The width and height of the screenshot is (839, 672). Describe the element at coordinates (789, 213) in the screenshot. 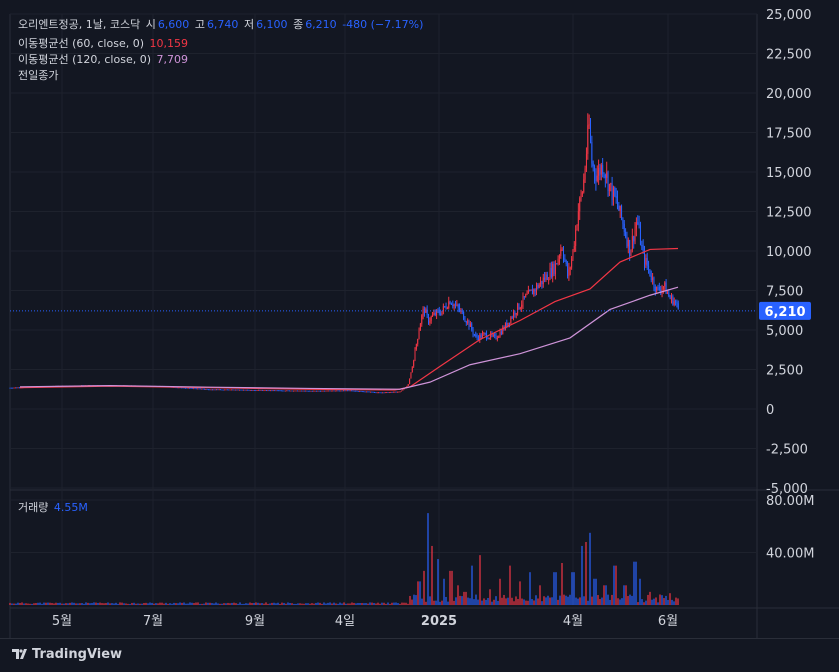

I see `price-tick-label: 12,500` at that location.